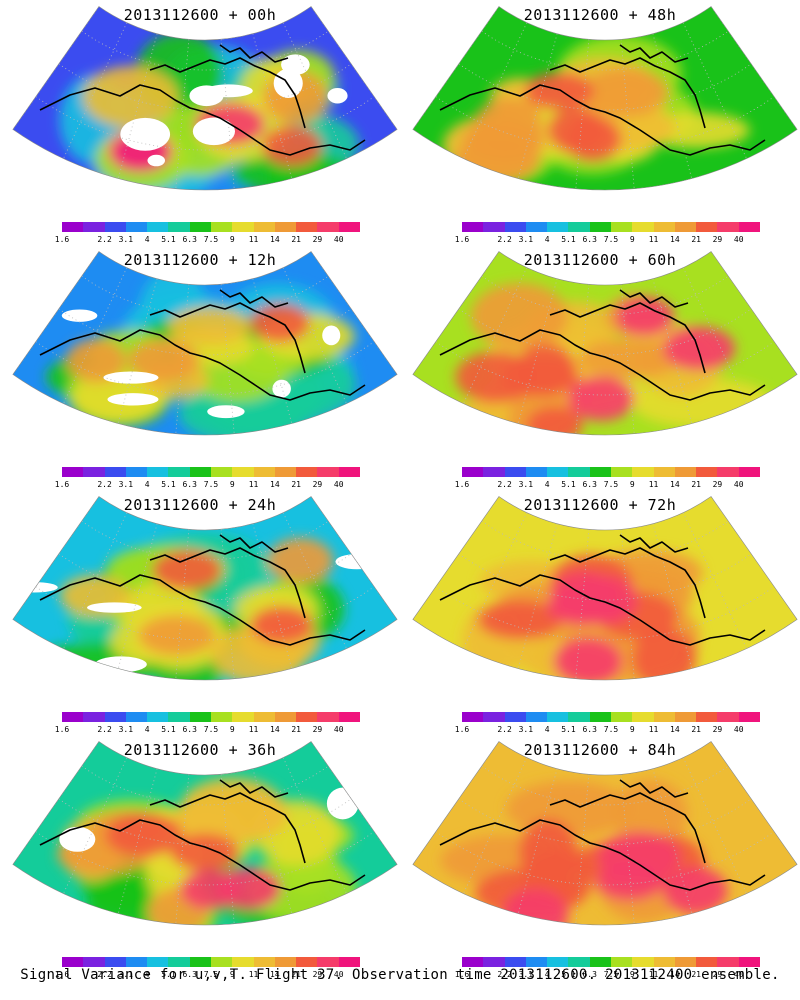 This screenshot has width=800, height=1000. Describe the element at coordinates (600, 505) in the screenshot. I see `panel-title: 2013112600 + 72h` at that location.